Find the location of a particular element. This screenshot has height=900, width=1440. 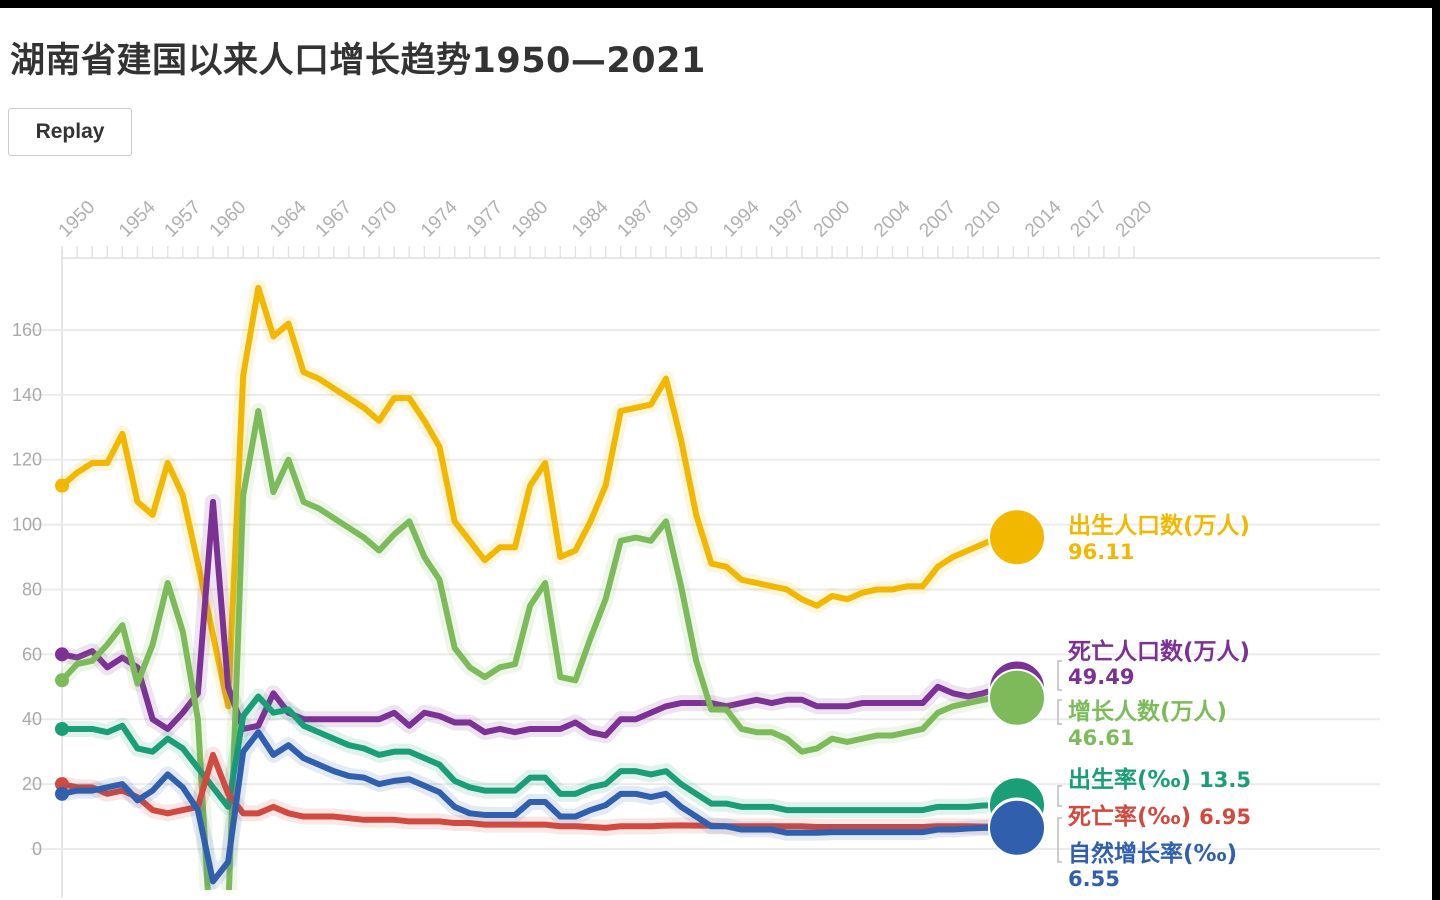

x-tick-label: 1964 is located at coordinates (288, 218).